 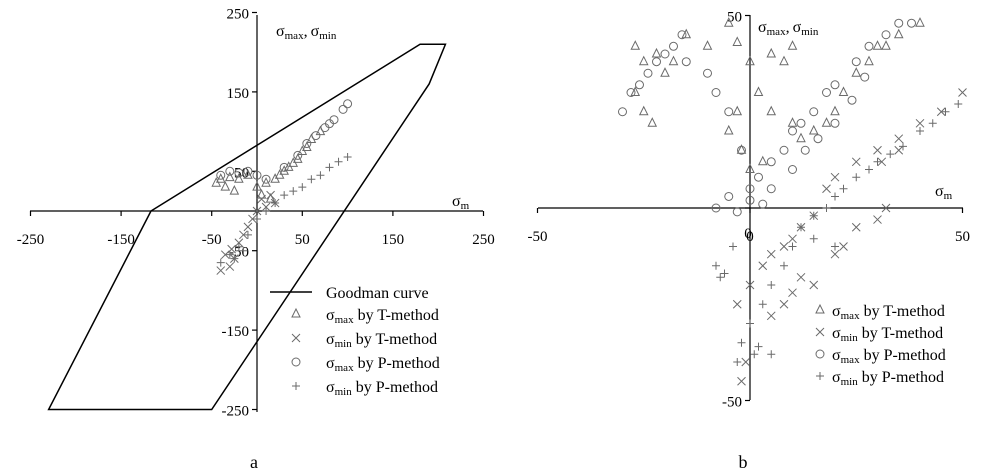 What do you see at coordinates (382, 388) in the screenshot?
I see `legend-label: σmin by P-method` at bounding box center [382, 388].